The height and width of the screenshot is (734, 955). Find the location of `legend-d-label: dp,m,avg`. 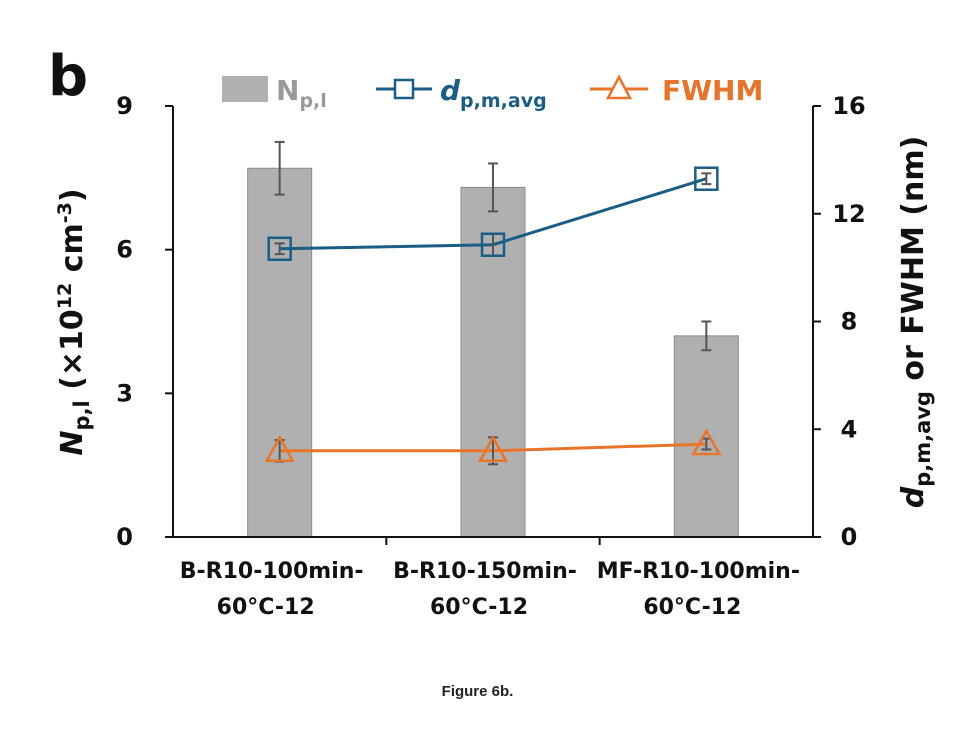

legend-d-label: dp,m,avg is located at coordinates (493, 93).